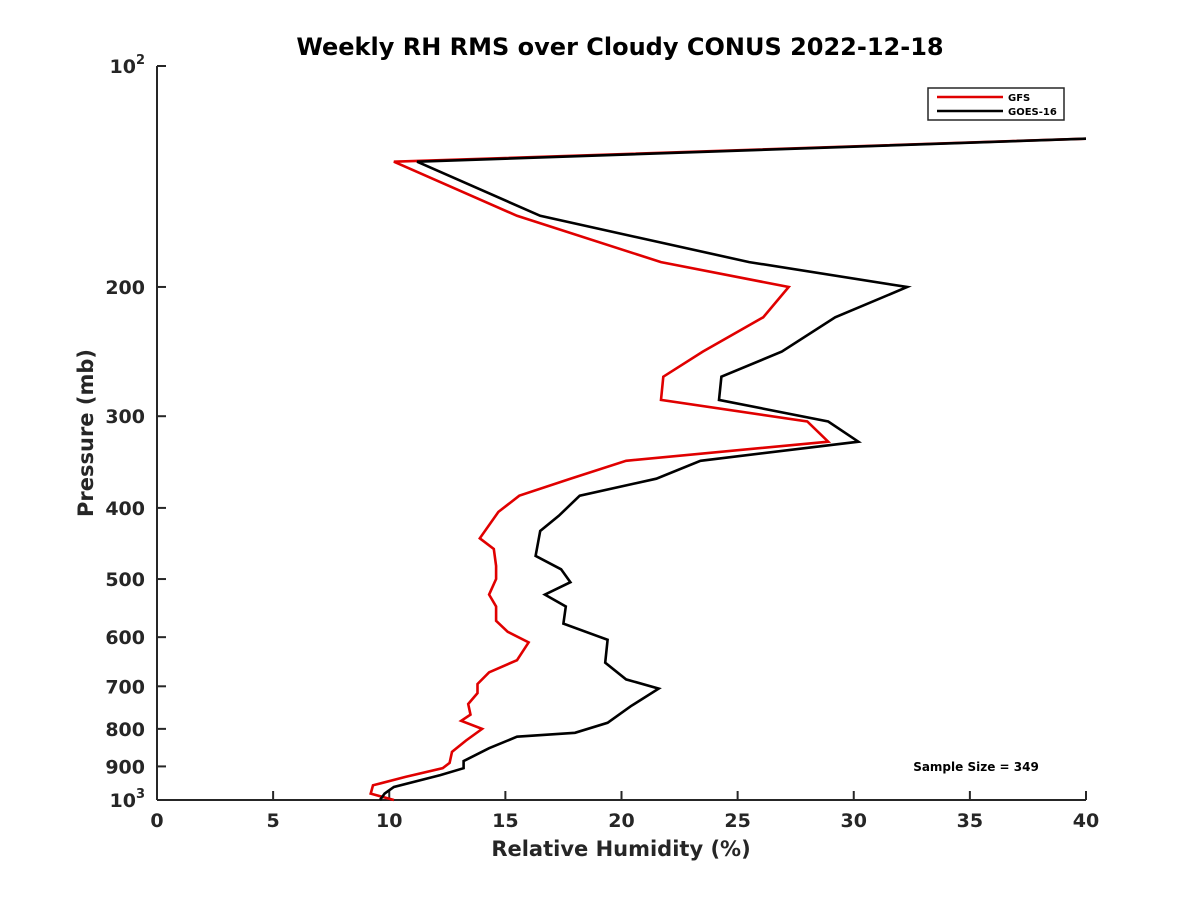  I want to click on y-tick-label: 700, so click(125, 687).